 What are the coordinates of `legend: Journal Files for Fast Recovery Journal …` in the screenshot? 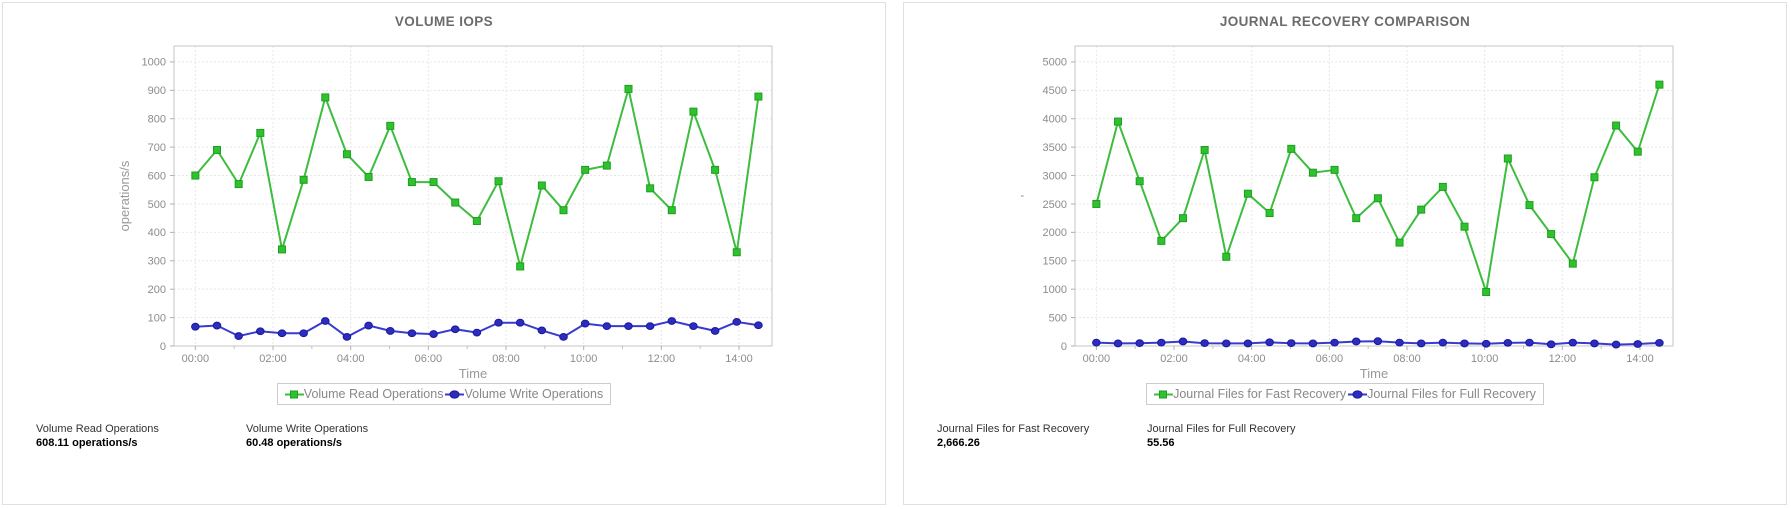 It's located at (1345, 394).